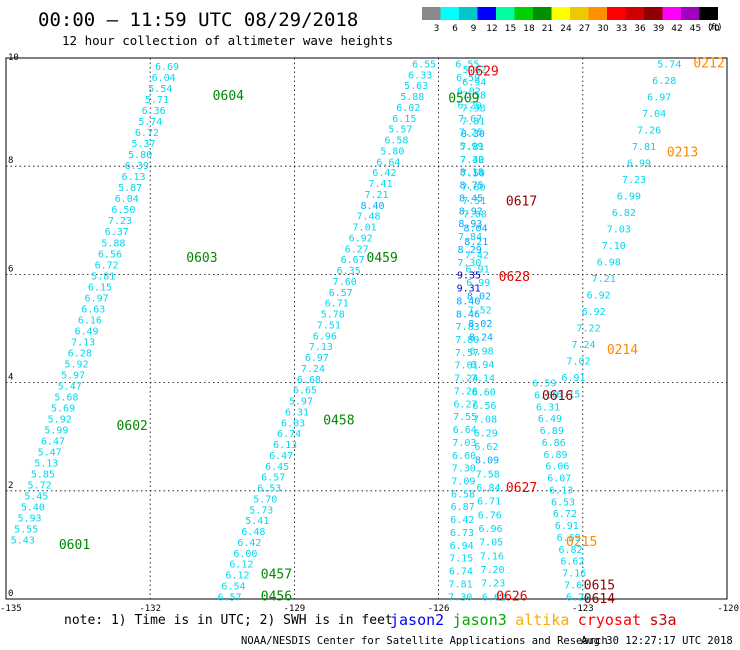 This screenshot has height=650, width=740. I want to click on wave-height-label: 7.50, so click(473, 174).